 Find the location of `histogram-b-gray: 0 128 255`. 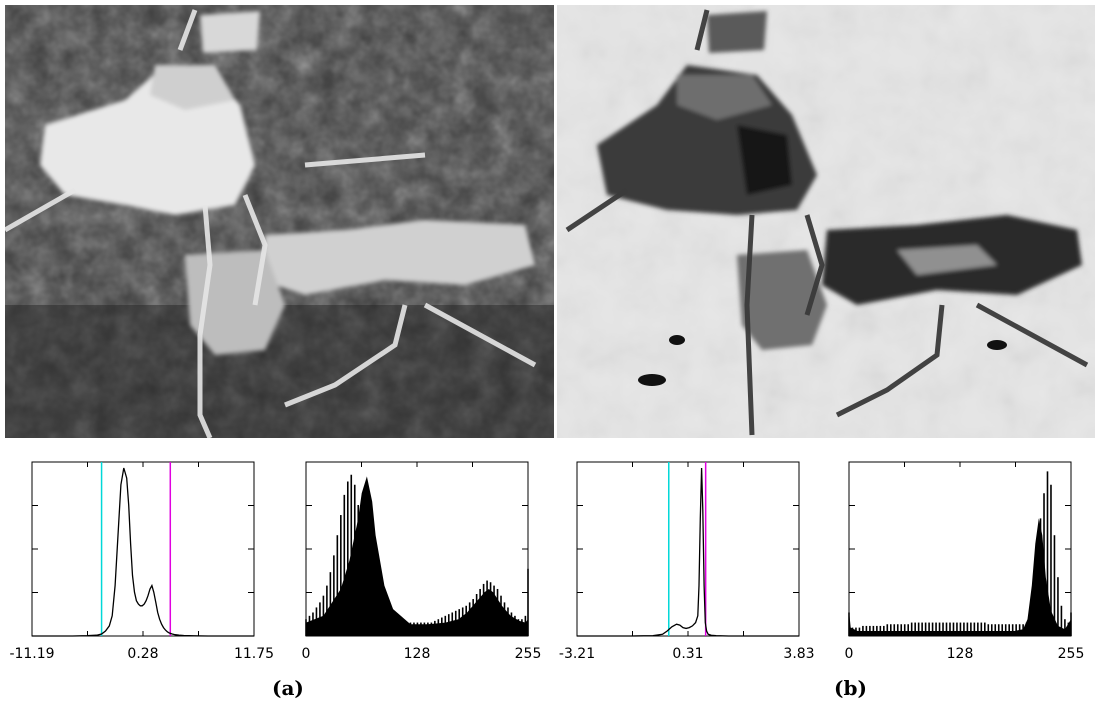

histogram-b-gray: 0 128 255 is located at coordinates (964, 560).